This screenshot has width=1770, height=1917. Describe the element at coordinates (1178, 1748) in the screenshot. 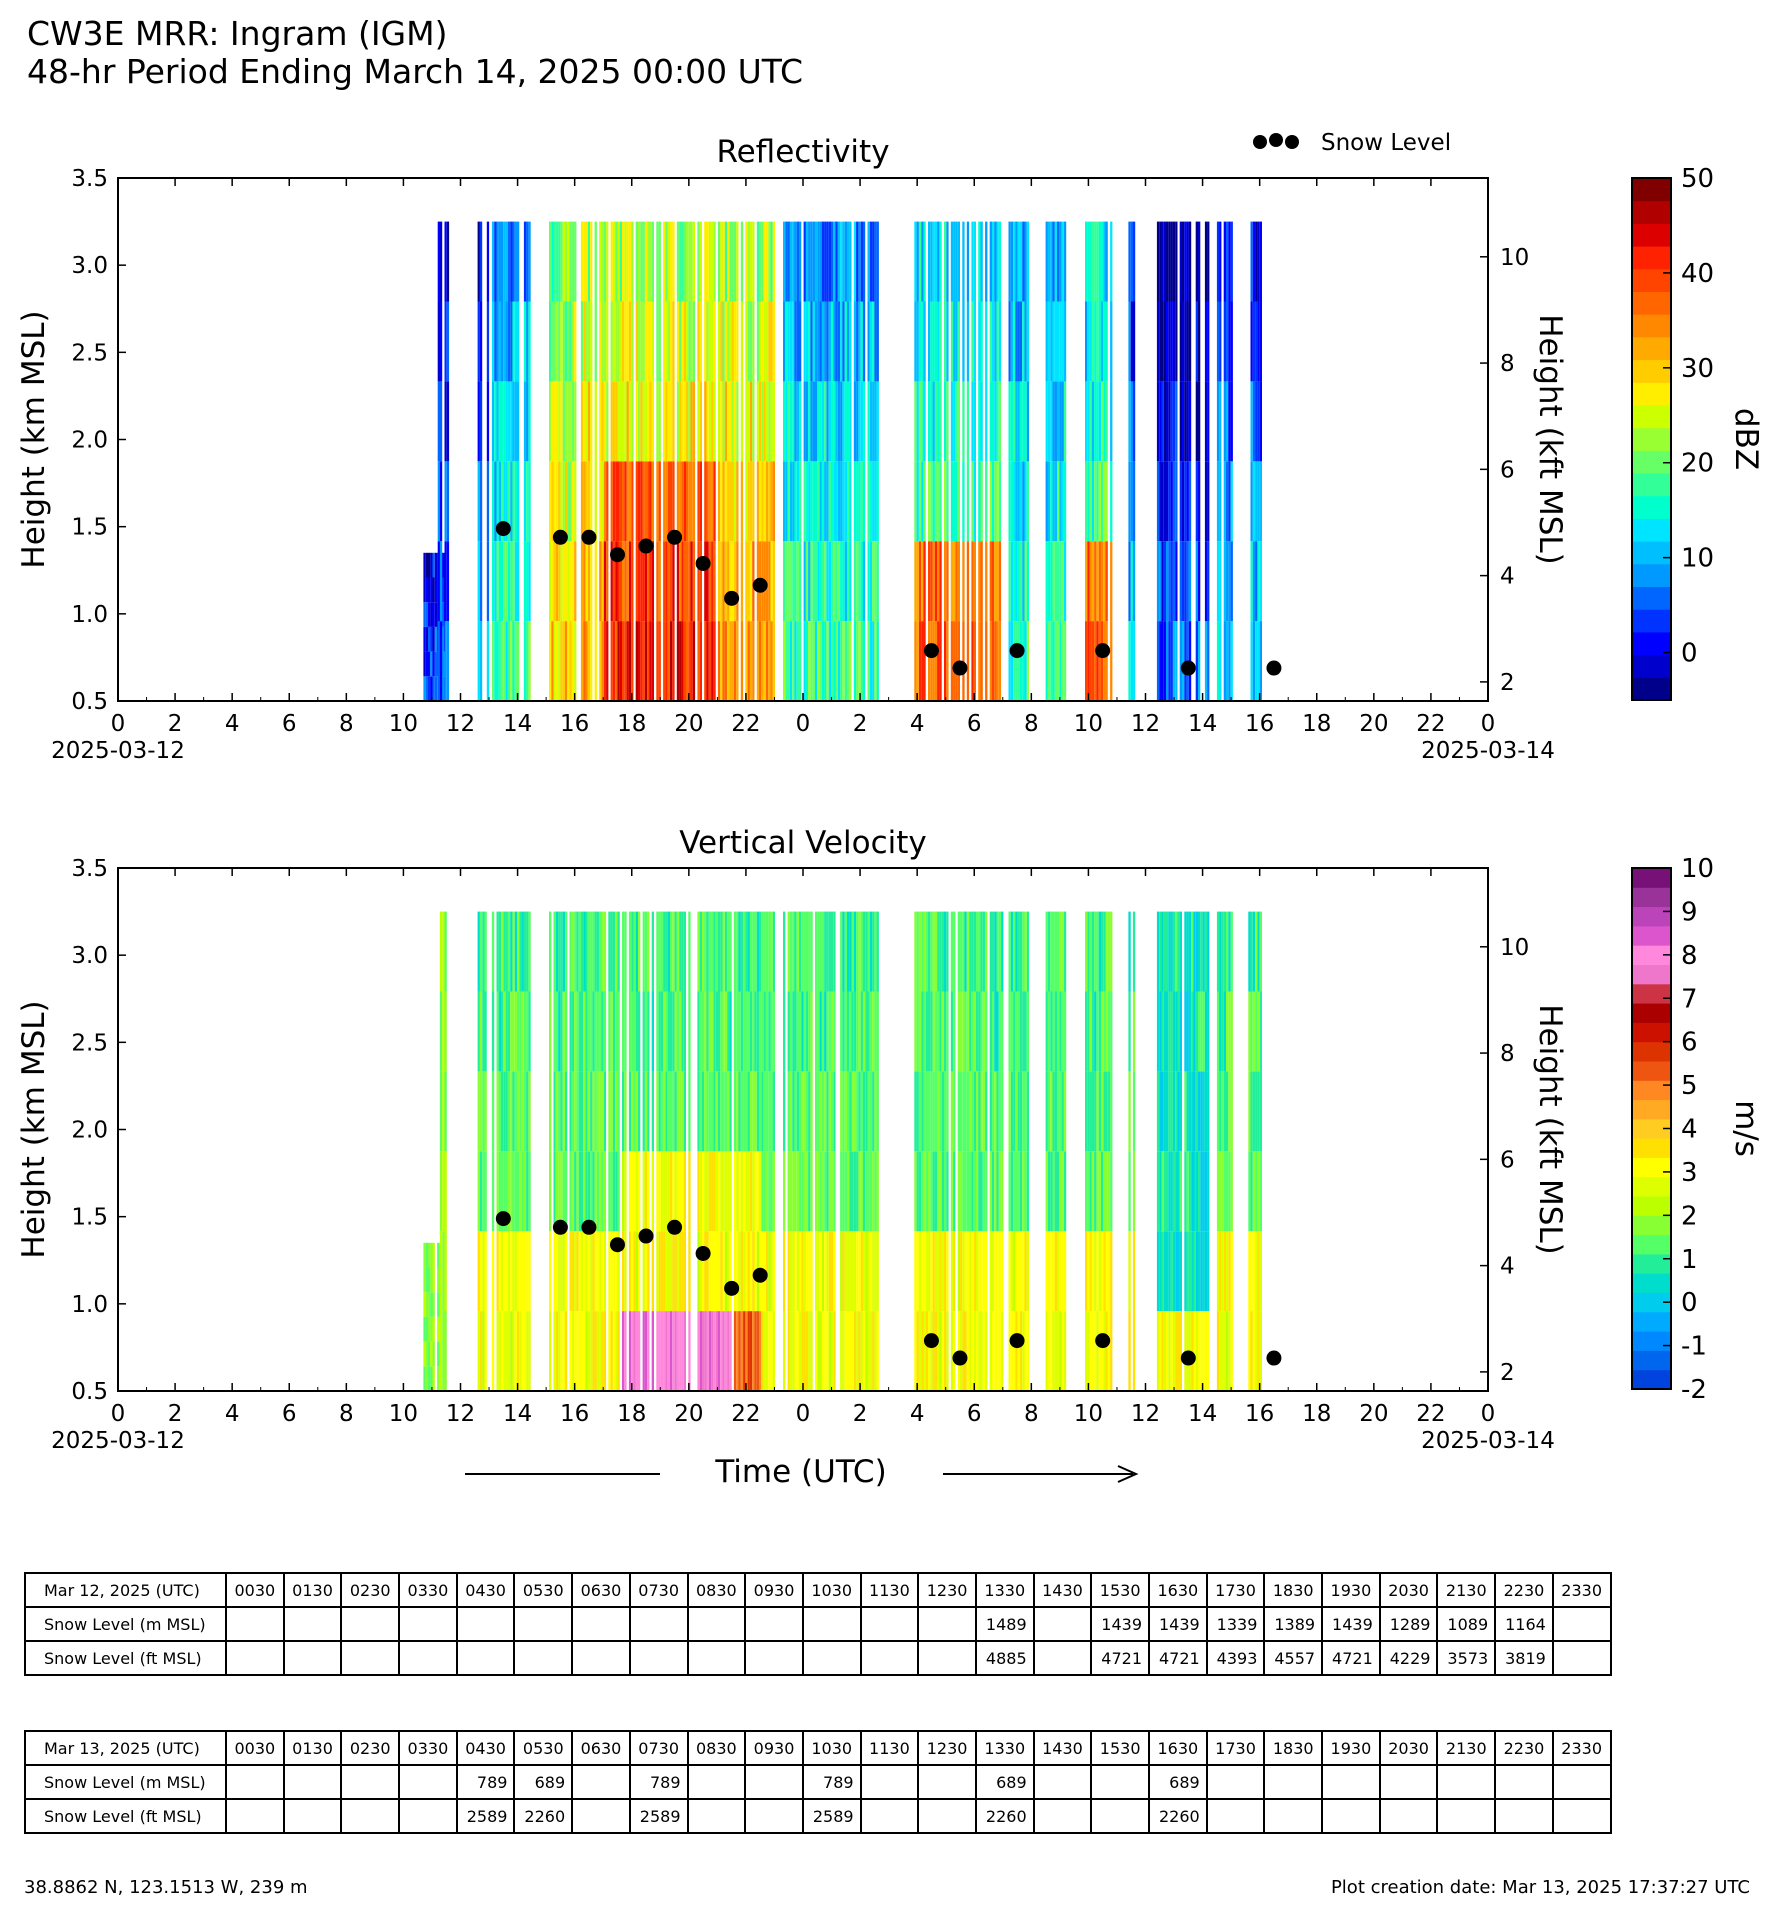

I see `table-time-header: 1630` at that location.